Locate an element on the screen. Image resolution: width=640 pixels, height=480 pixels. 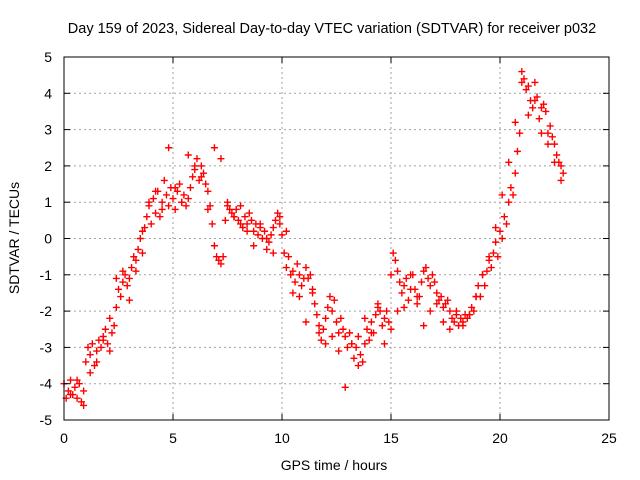
y-axis-label: SDTVAR / TECUs is located at coordinates (14, 238).